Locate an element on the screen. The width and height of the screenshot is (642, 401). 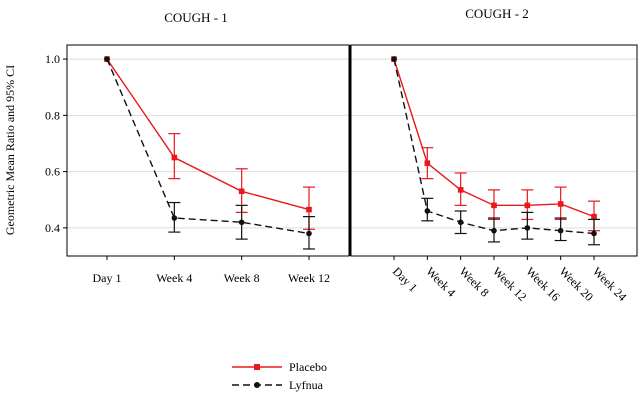
panel-1-x-tick-label-2: Week 8 is located at coordinates (242, 278).